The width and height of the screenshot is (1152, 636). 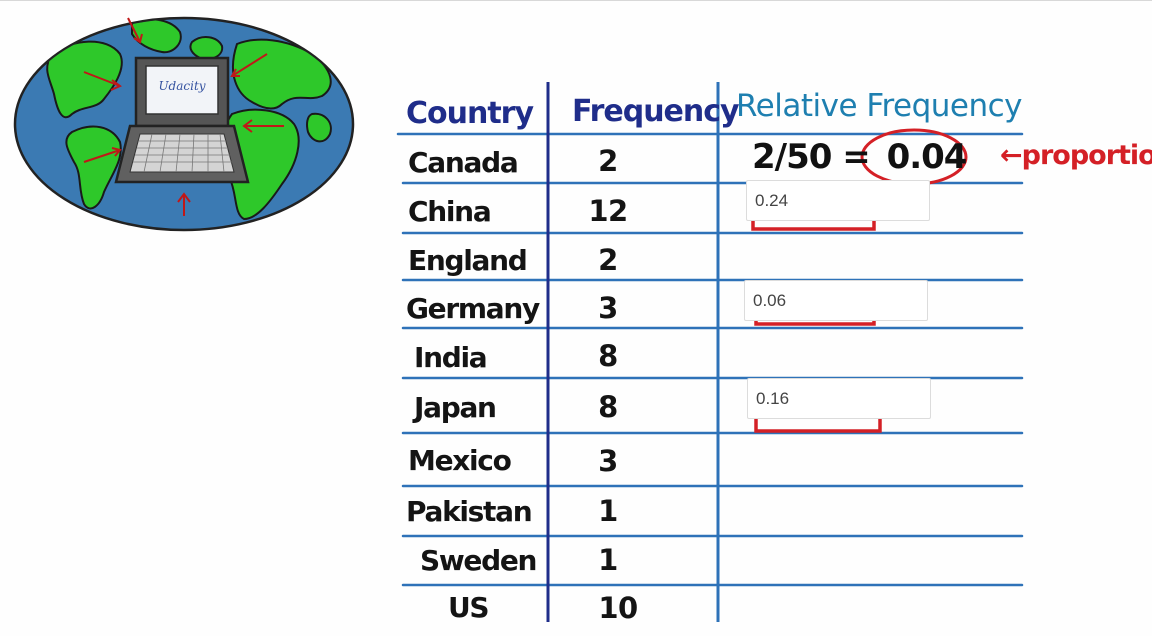 I want to click on laptop-icon, so click(x=182, y=120).